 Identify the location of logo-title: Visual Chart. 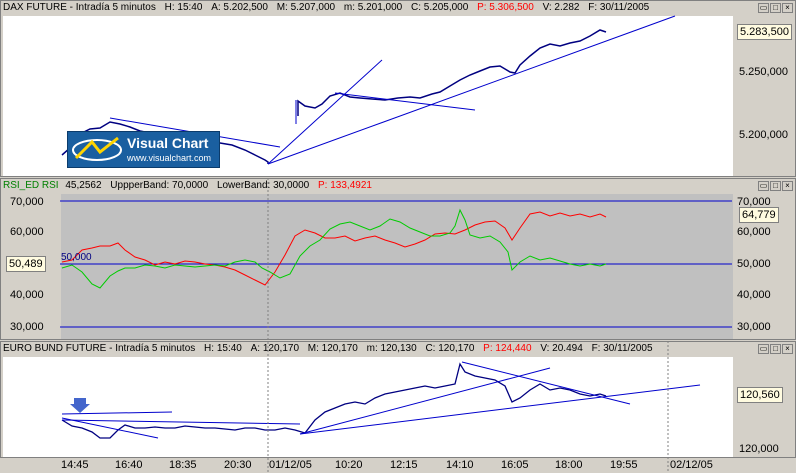
(168, 143).